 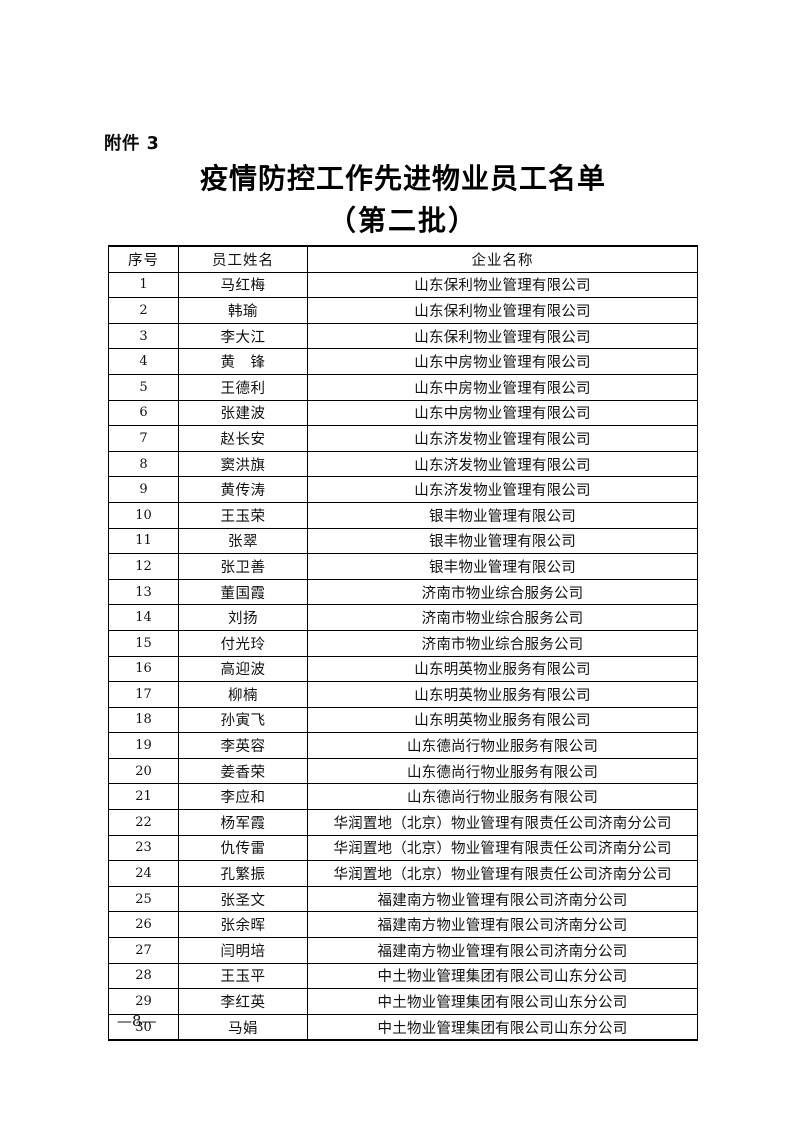 I want to click on cell-employee-name: 王德利, so click(x=243, y=387).